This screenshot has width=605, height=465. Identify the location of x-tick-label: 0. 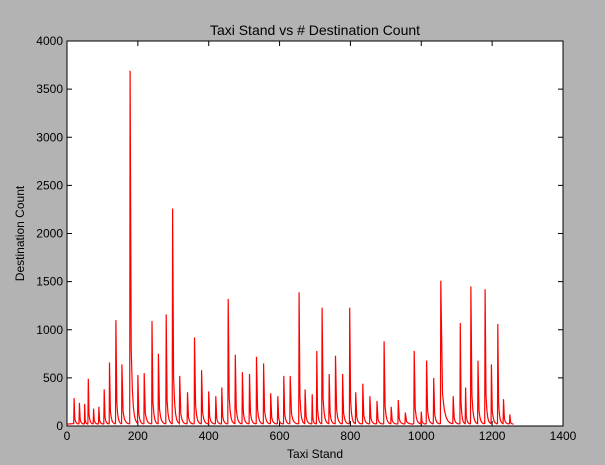
(67, 436).